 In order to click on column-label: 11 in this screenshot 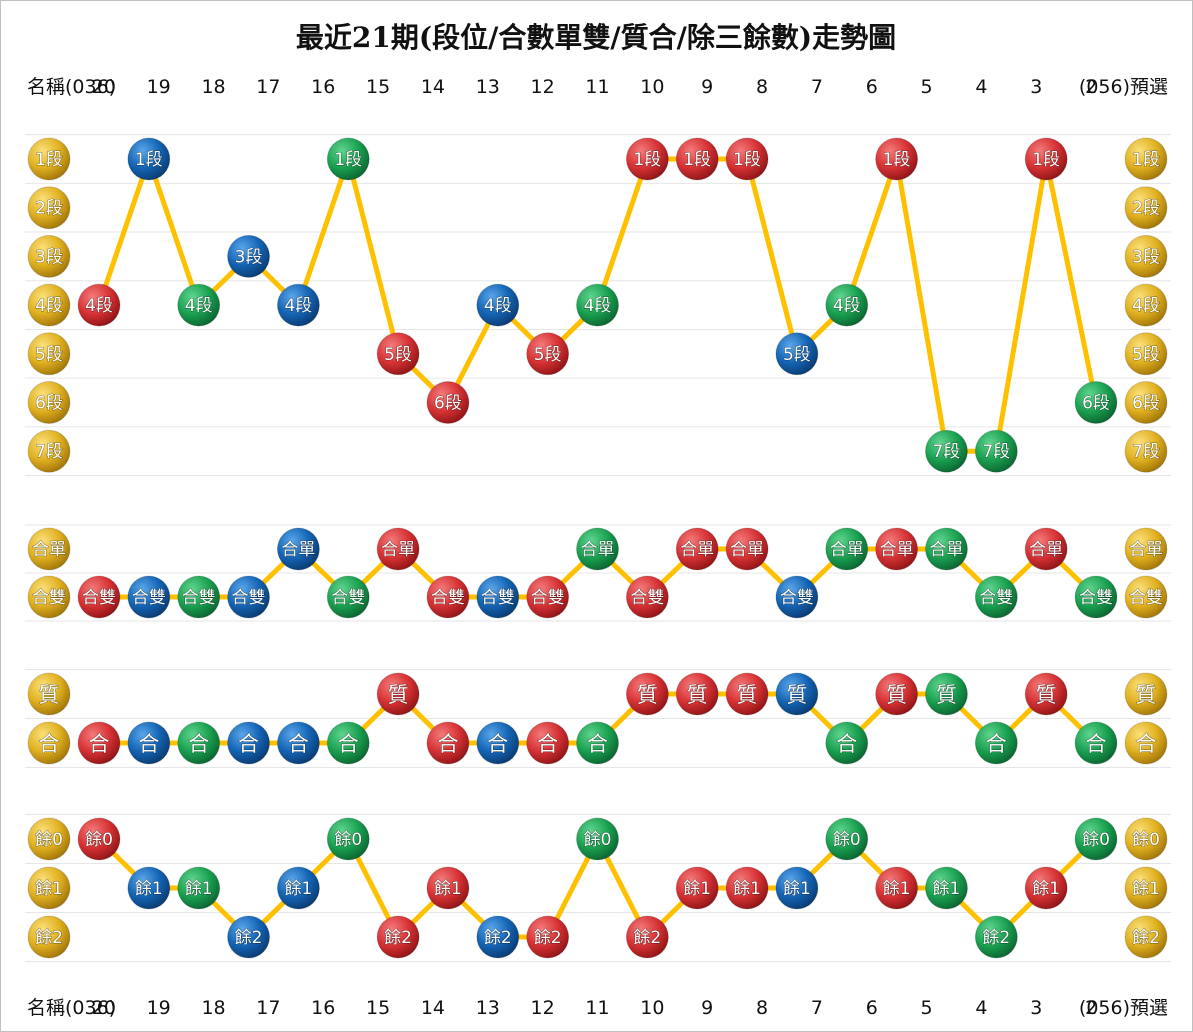, I will do `click(597, 1008)`.